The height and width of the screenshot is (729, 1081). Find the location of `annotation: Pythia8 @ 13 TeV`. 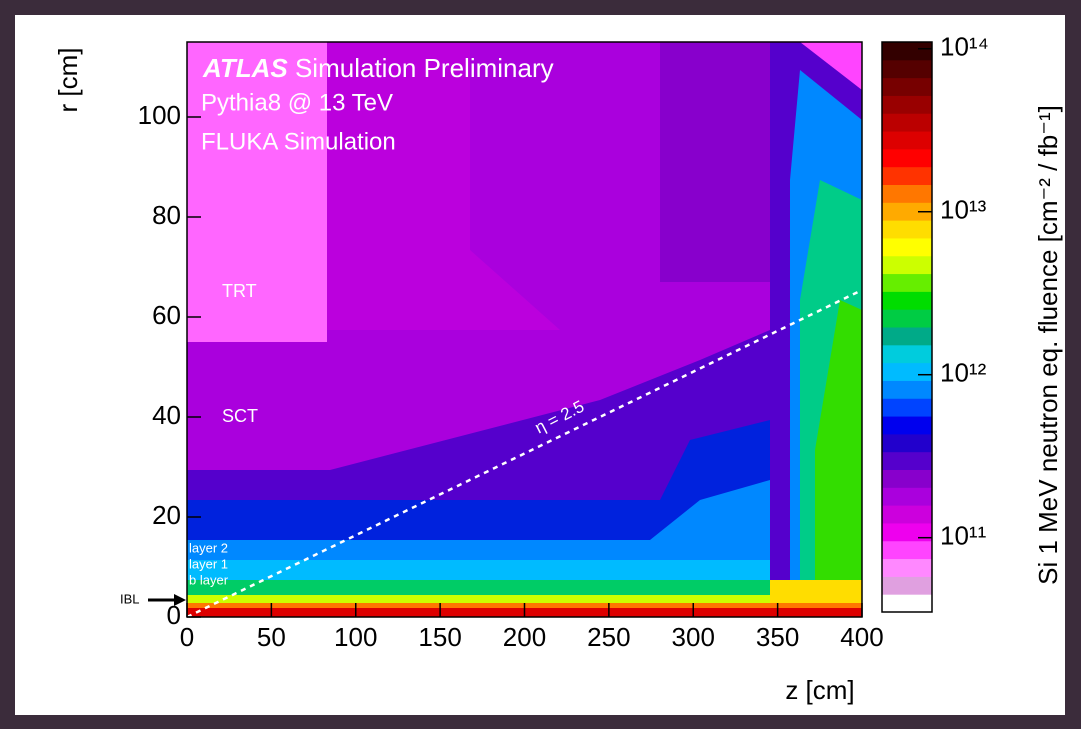

annotation: Pythia8 @ 13 TeV is located at coordinates (297, 102).